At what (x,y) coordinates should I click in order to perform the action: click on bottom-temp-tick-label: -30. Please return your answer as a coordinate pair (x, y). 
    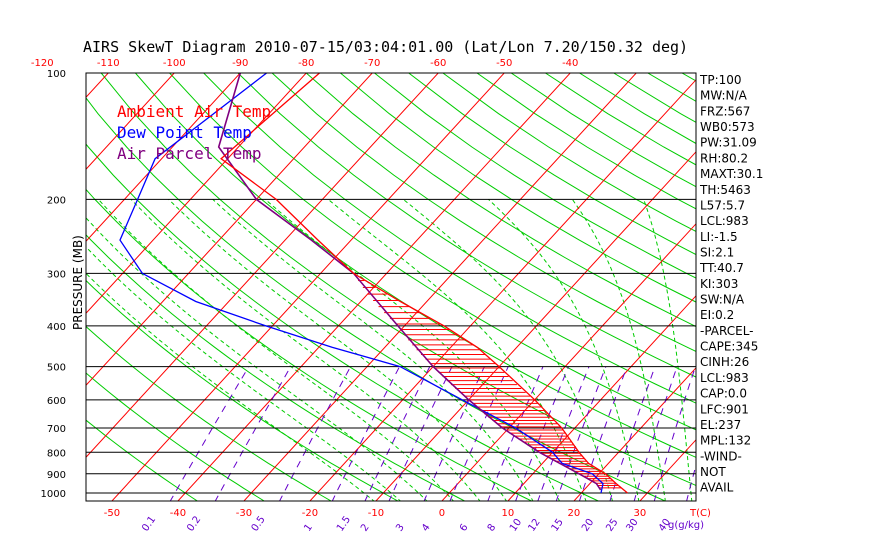
    Looking at the image, I should click on (244, 513).